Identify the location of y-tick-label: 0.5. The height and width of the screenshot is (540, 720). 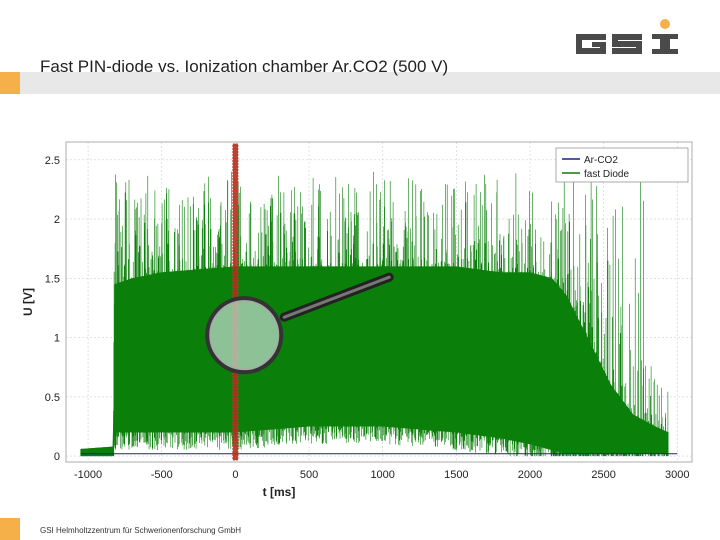
(52, 398).